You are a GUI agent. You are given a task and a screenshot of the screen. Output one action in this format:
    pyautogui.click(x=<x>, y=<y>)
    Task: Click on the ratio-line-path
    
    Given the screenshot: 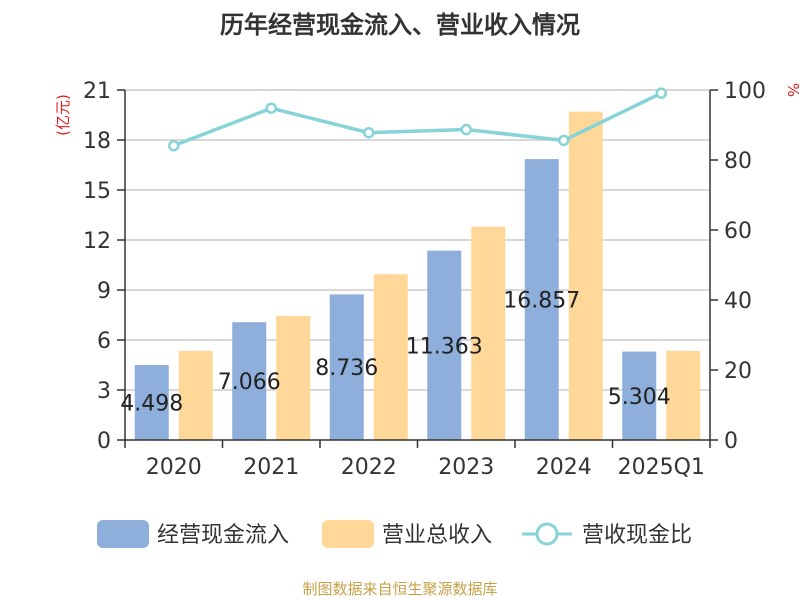 What is the action you would take?
    pyautogui.click(x=418, y=119)
    